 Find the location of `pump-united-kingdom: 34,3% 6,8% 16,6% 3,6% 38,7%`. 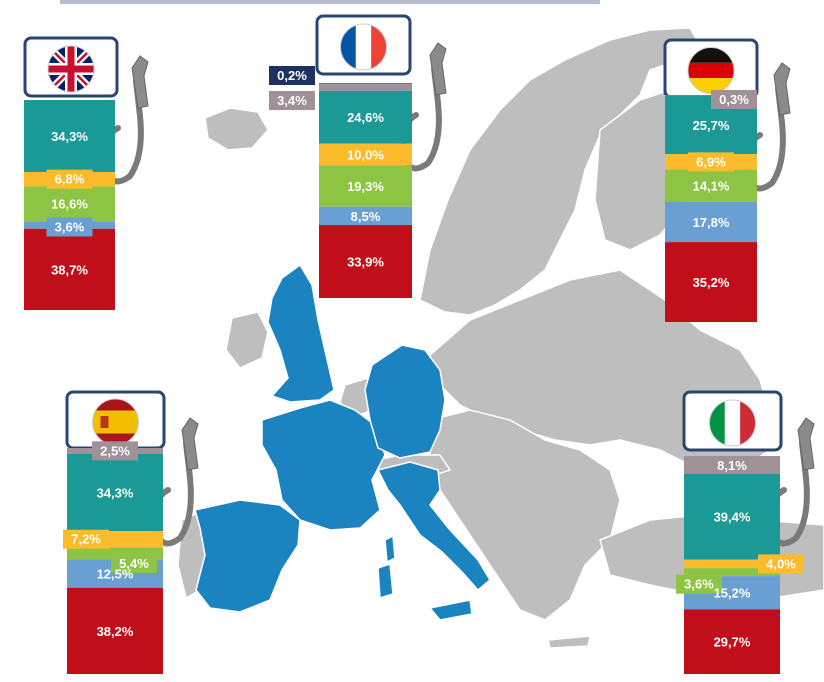

pump-united-kingdom: 34,3% 6,8% 16,6% 3,6% 38,7% is located at coordinates (86, 173).